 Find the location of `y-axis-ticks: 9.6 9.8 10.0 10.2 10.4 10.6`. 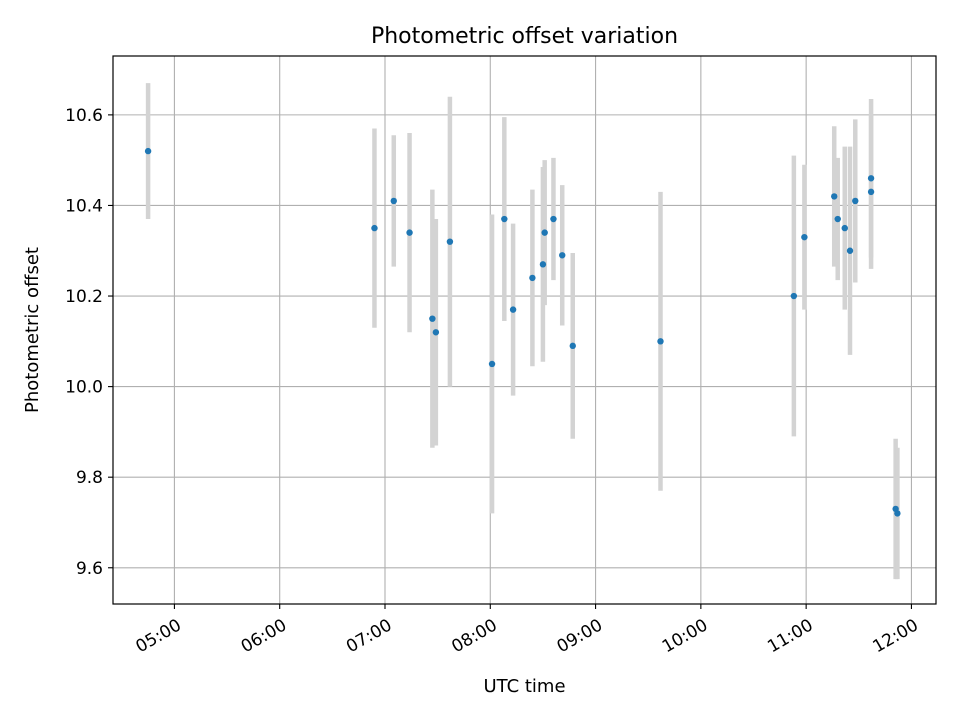

y-axis-ticks: 9.6 9.8 10.0 10.2 10.4 10.6 is located at coordinates (89, 342).